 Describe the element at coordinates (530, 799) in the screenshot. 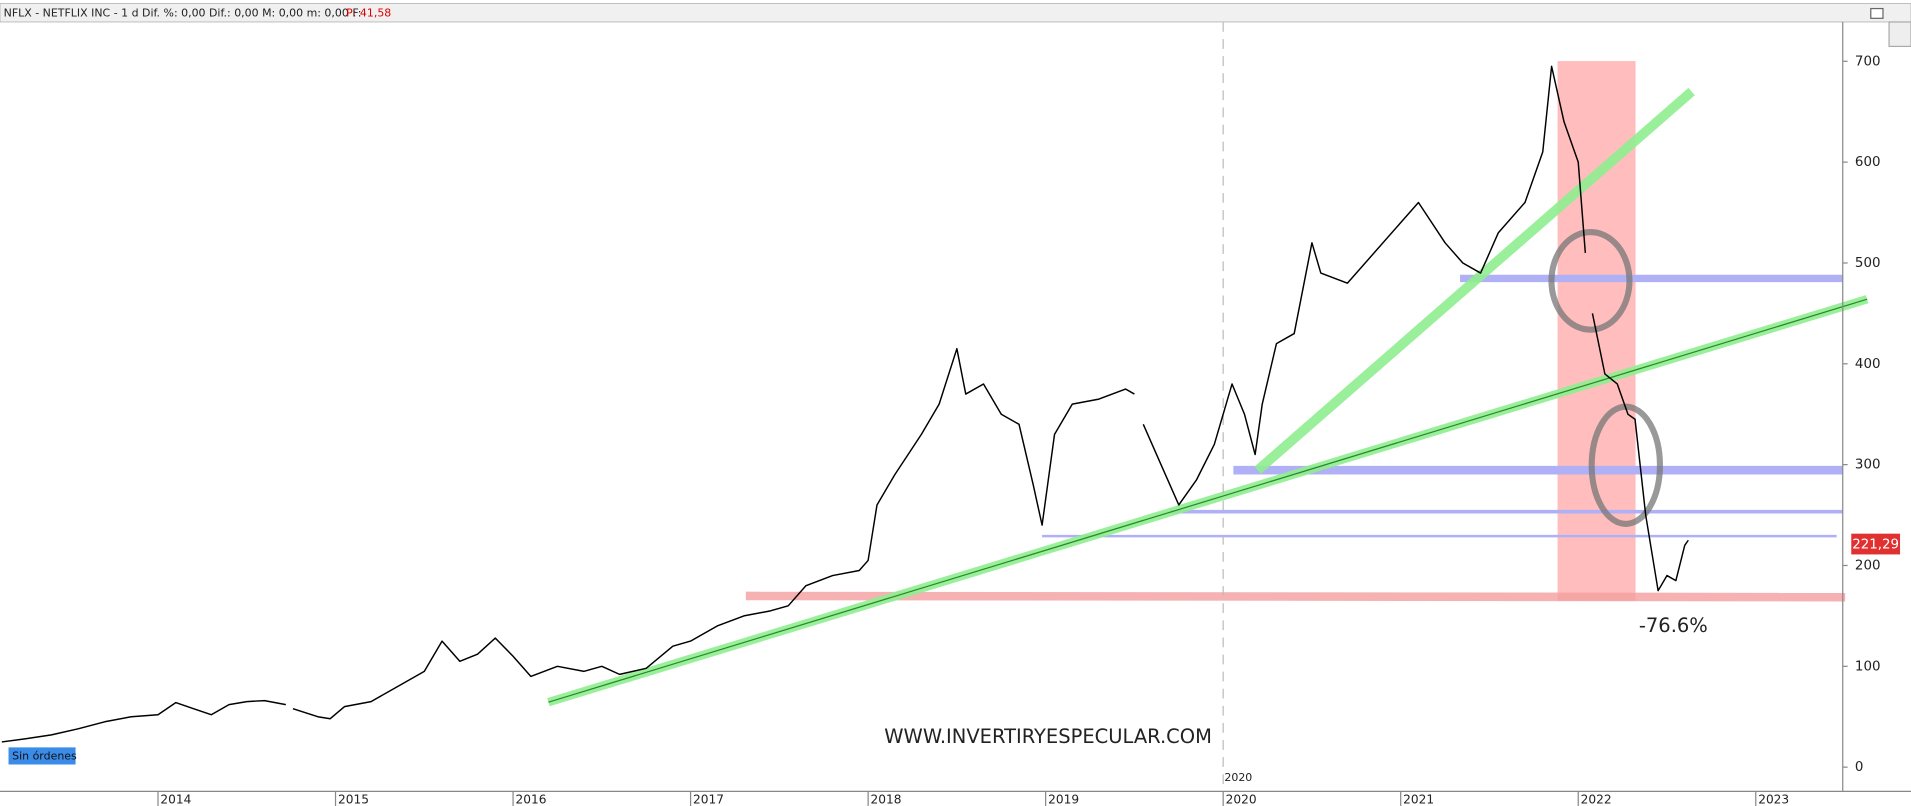

I see `x-tick-label: 2016` at that location.